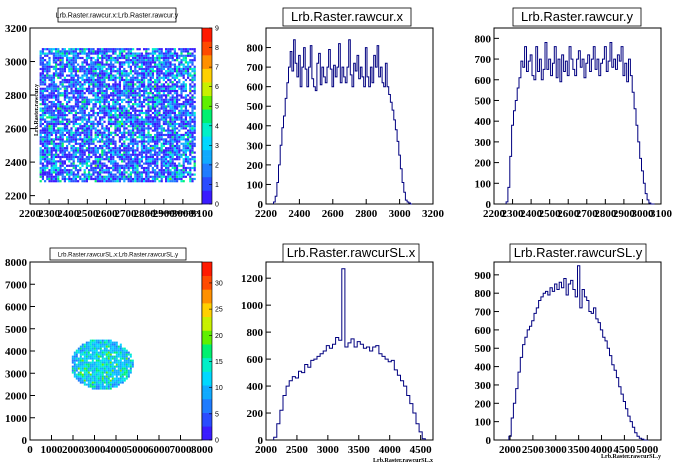  Describe the element at coordinates (366, 214) in the screenshot. I see `x-tick-label: 2800` at that location.